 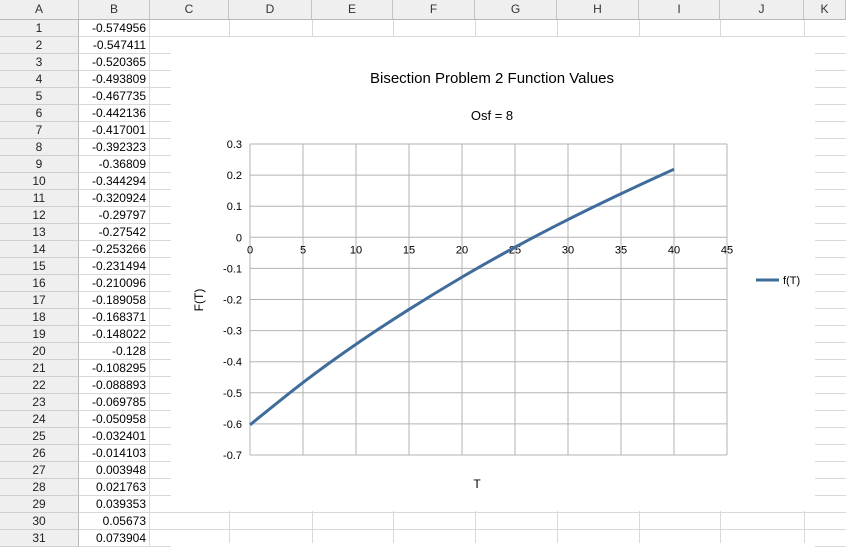 I want to click on cell-b: -0.088893, so click(x=114, y=385).